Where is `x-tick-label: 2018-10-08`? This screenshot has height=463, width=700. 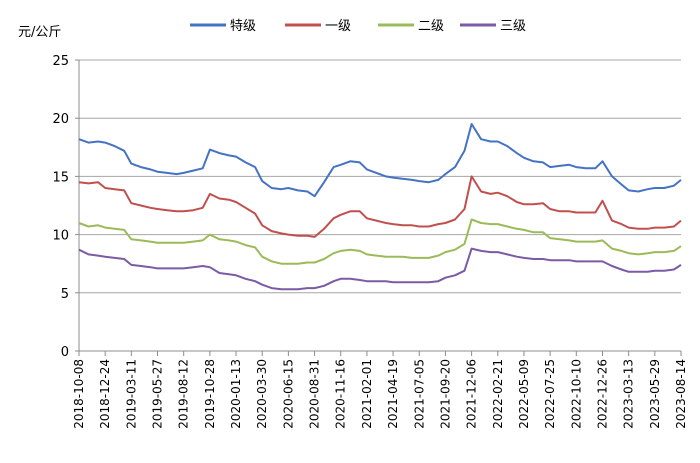 x-tick-label: 2018-10-08 is located at coordinates (79, 394).